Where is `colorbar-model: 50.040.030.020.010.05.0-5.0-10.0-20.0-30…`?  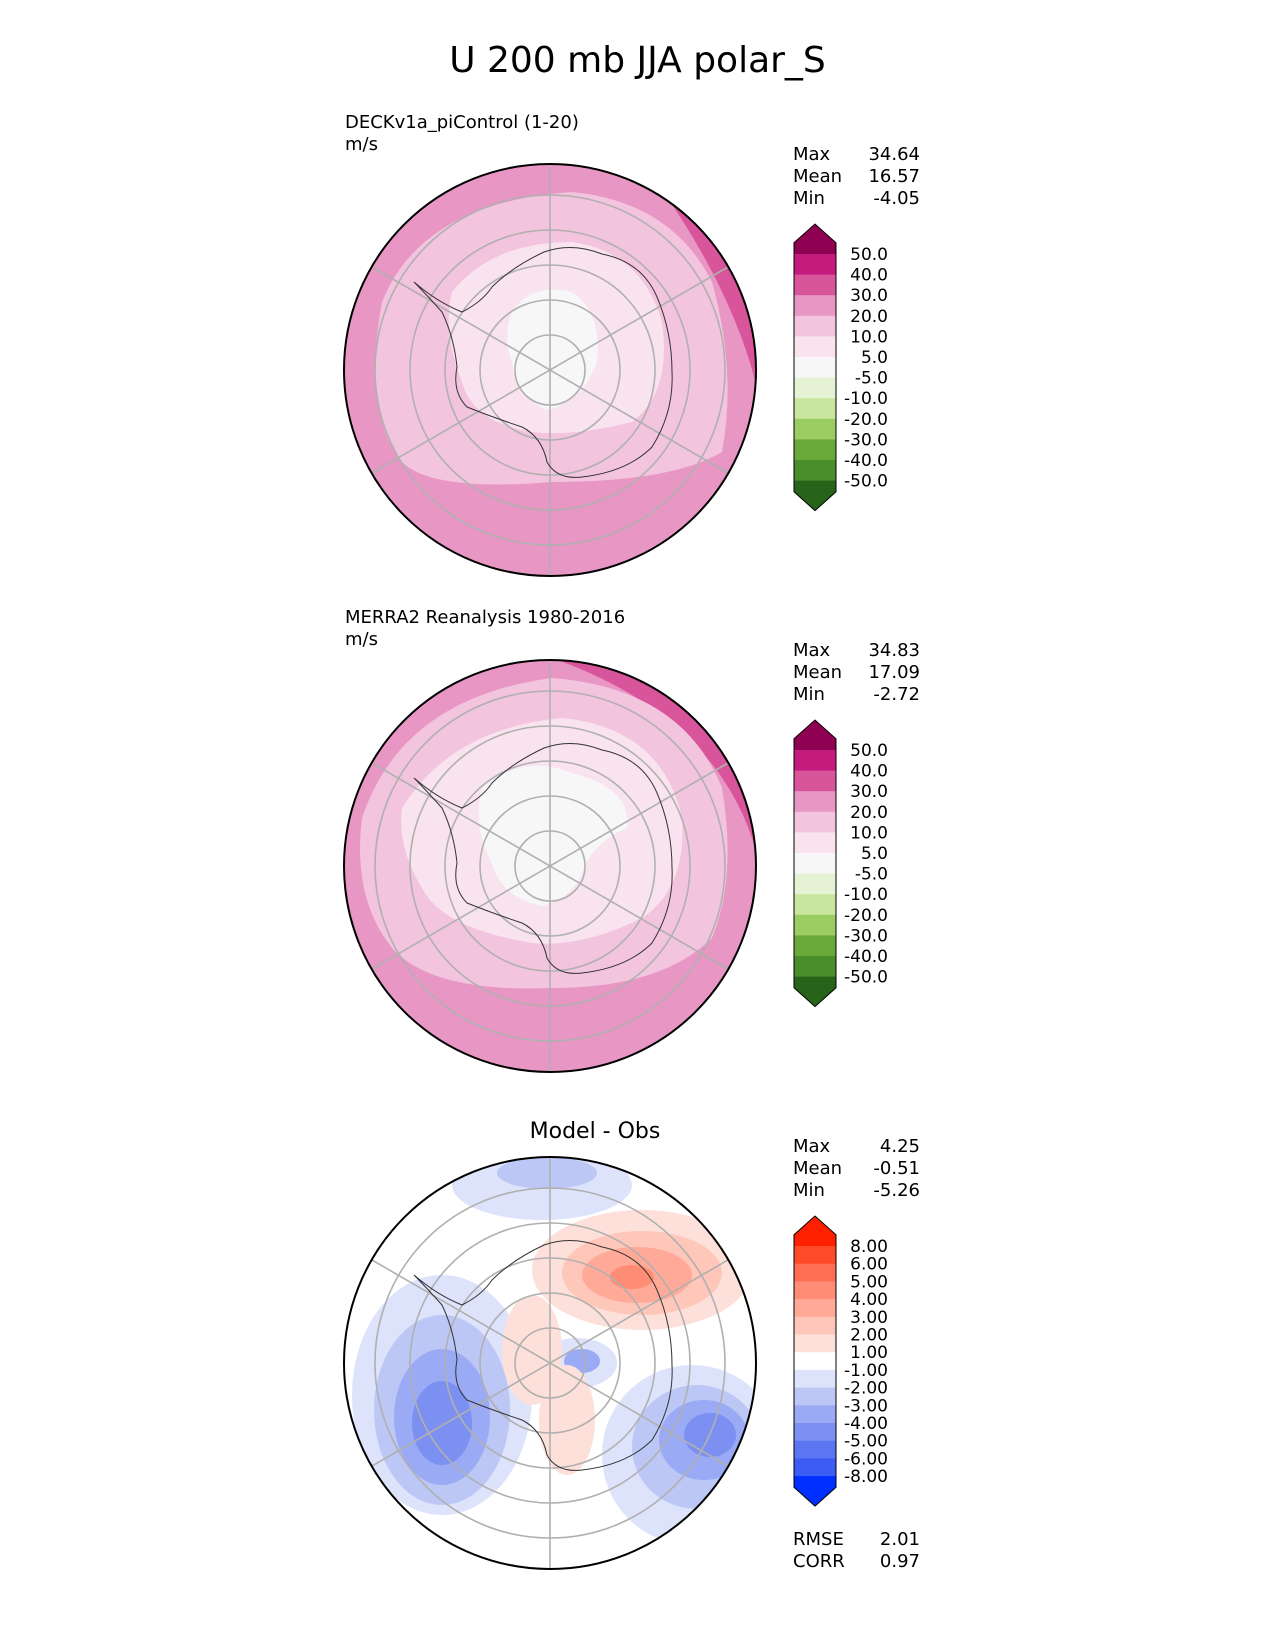 colorbar-model: 50.040.030.020.010.05.0-5.0-10.0-20.0-30… is located at coordinates (840, 367).